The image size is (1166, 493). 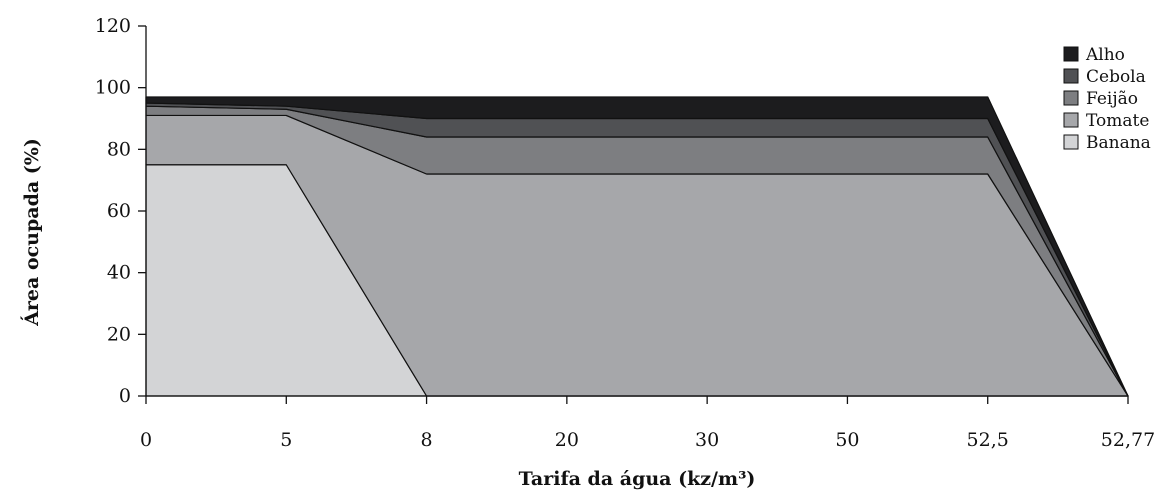 I want to click on legend-label-feijao: Feijão, so click(x=1112, y=99).